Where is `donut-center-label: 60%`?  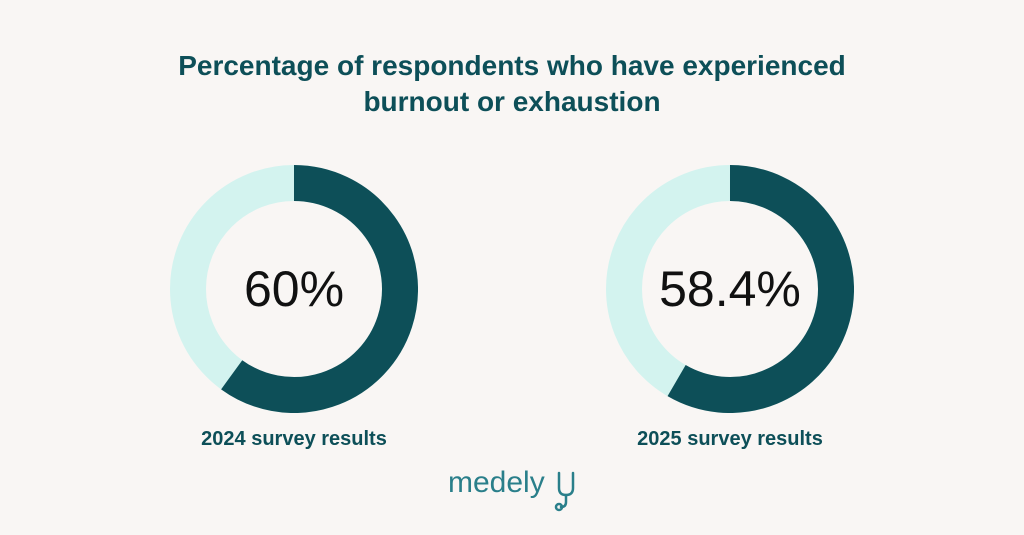
donut-center-label: 60% is located at coordinates (294, 289).